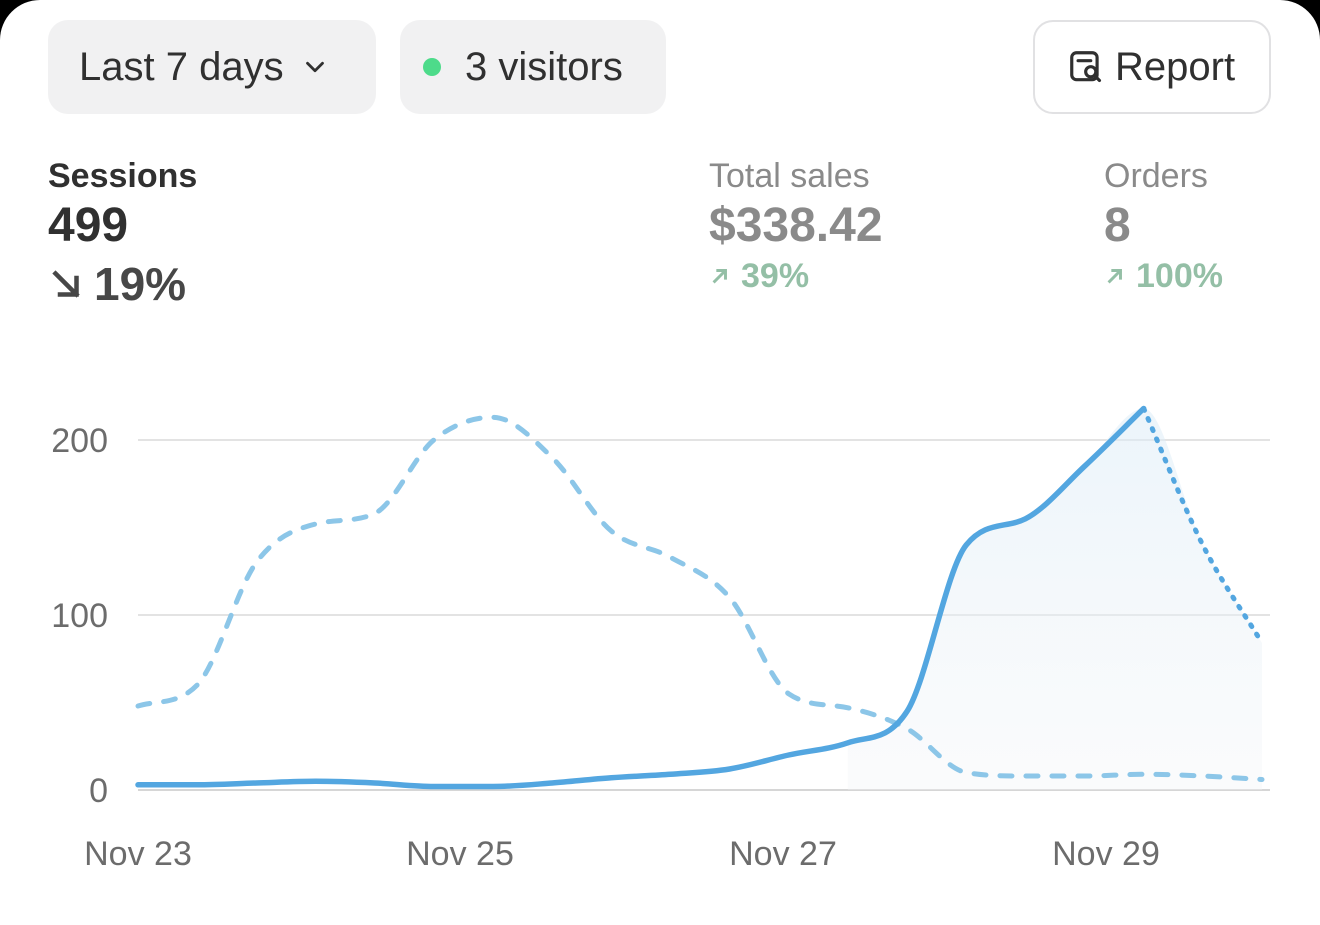 This screenshot has width=1320, height=925. I want to click on sessions-label: Sessions, so click(123, 176).